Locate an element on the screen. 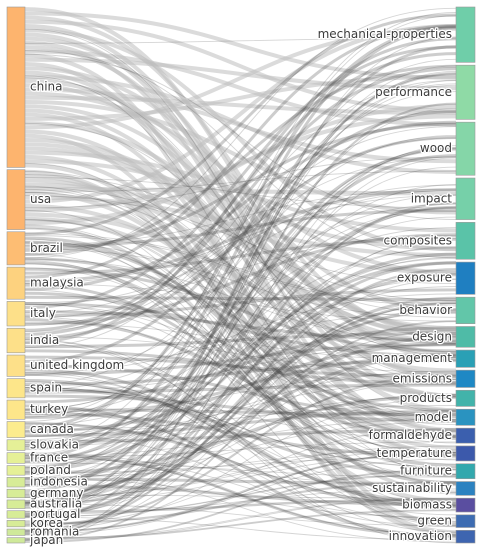 This screenshot has width=483, height=550. node-malaysia is located at coordinates (16, 283).